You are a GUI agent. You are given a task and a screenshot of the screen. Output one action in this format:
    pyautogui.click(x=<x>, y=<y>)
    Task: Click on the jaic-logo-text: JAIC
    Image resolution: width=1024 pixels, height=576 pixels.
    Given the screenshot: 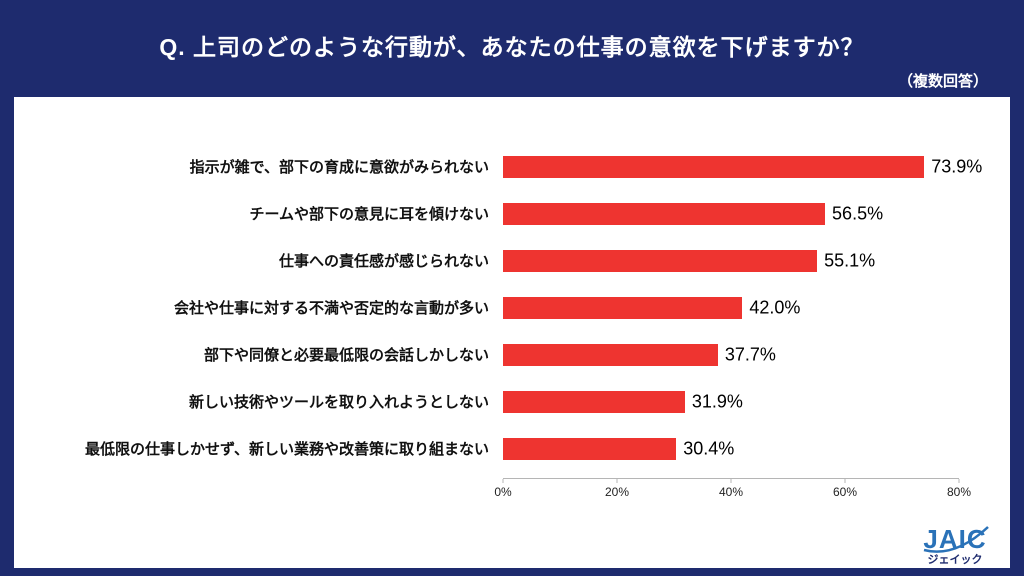 What is the action you would take?
    pyautogui.click(x=955, y=539)
    